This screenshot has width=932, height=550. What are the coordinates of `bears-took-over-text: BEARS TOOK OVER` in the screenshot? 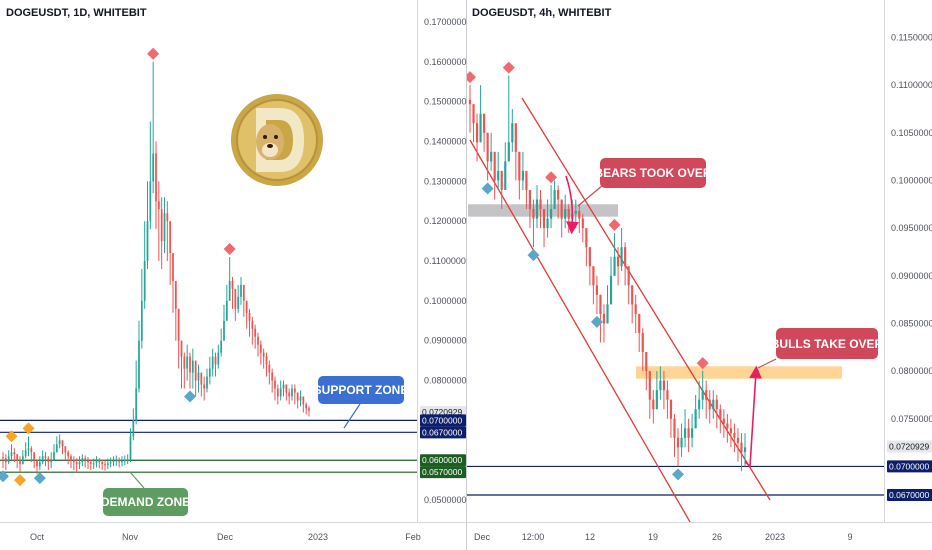 It's located at (652, 173).